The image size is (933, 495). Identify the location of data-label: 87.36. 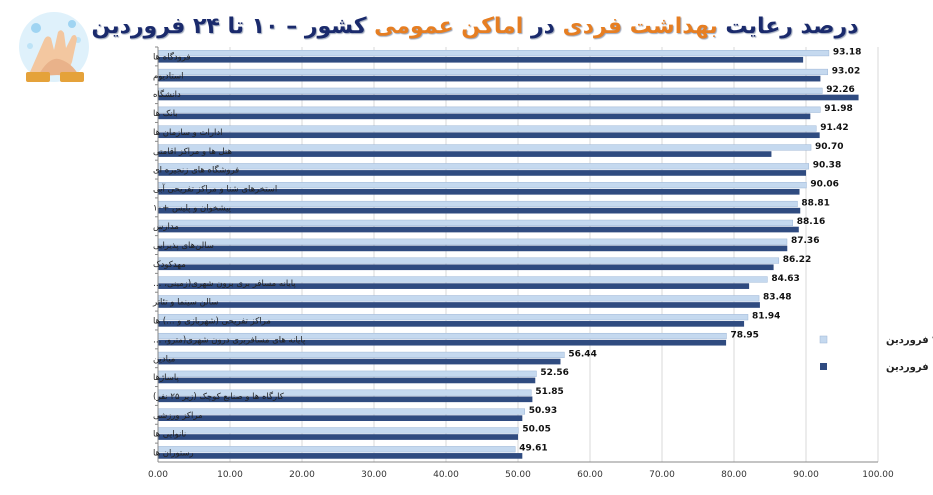
(805, 241).